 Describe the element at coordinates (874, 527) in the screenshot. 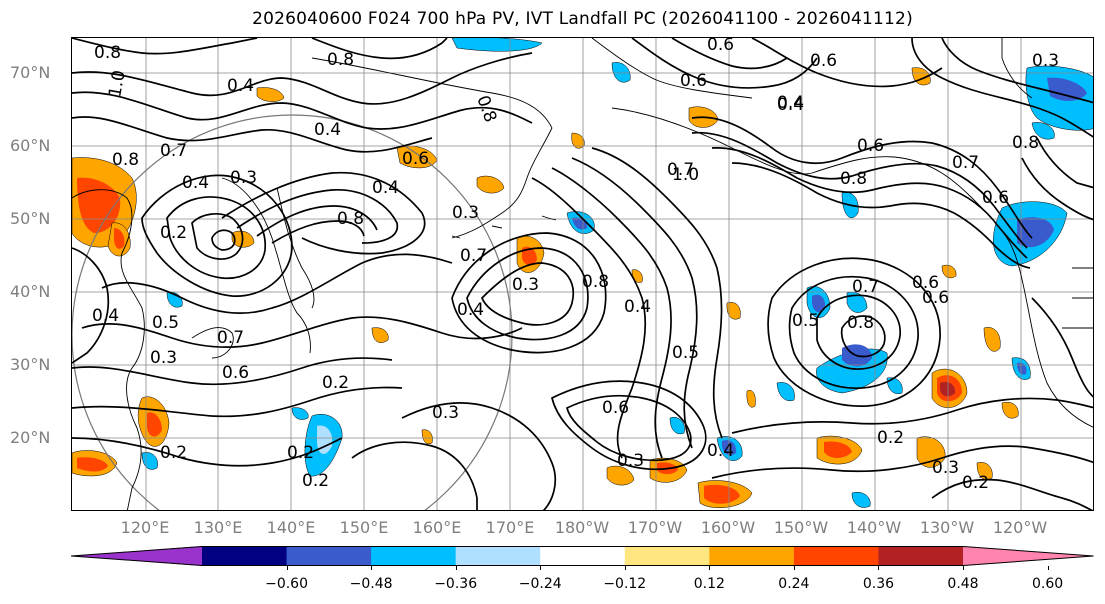

I see `longitude-label: 140°W` at that location.